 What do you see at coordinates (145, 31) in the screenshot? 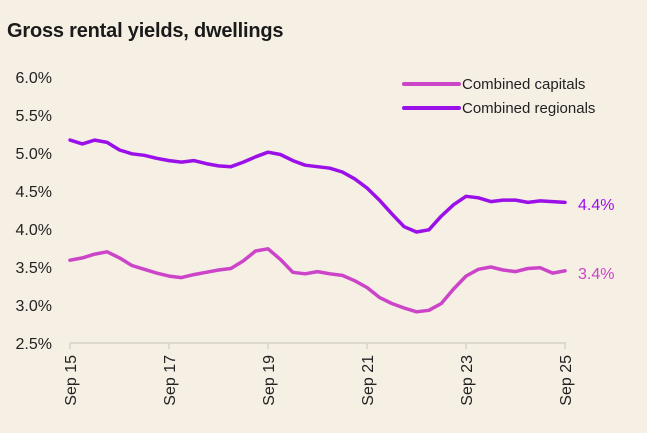
I see `chart-title: Gross rental yields, dwellings` at bounding box center [145, 31].